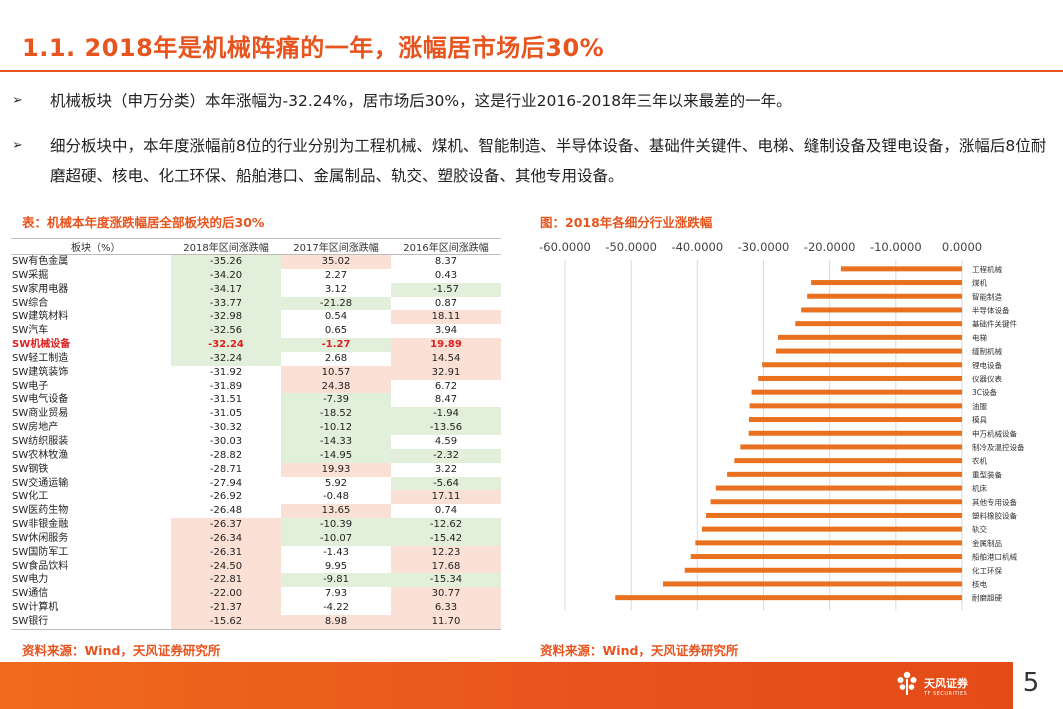  I want to click on sector-name-cell: SW纺织服装, so click(40, 441).